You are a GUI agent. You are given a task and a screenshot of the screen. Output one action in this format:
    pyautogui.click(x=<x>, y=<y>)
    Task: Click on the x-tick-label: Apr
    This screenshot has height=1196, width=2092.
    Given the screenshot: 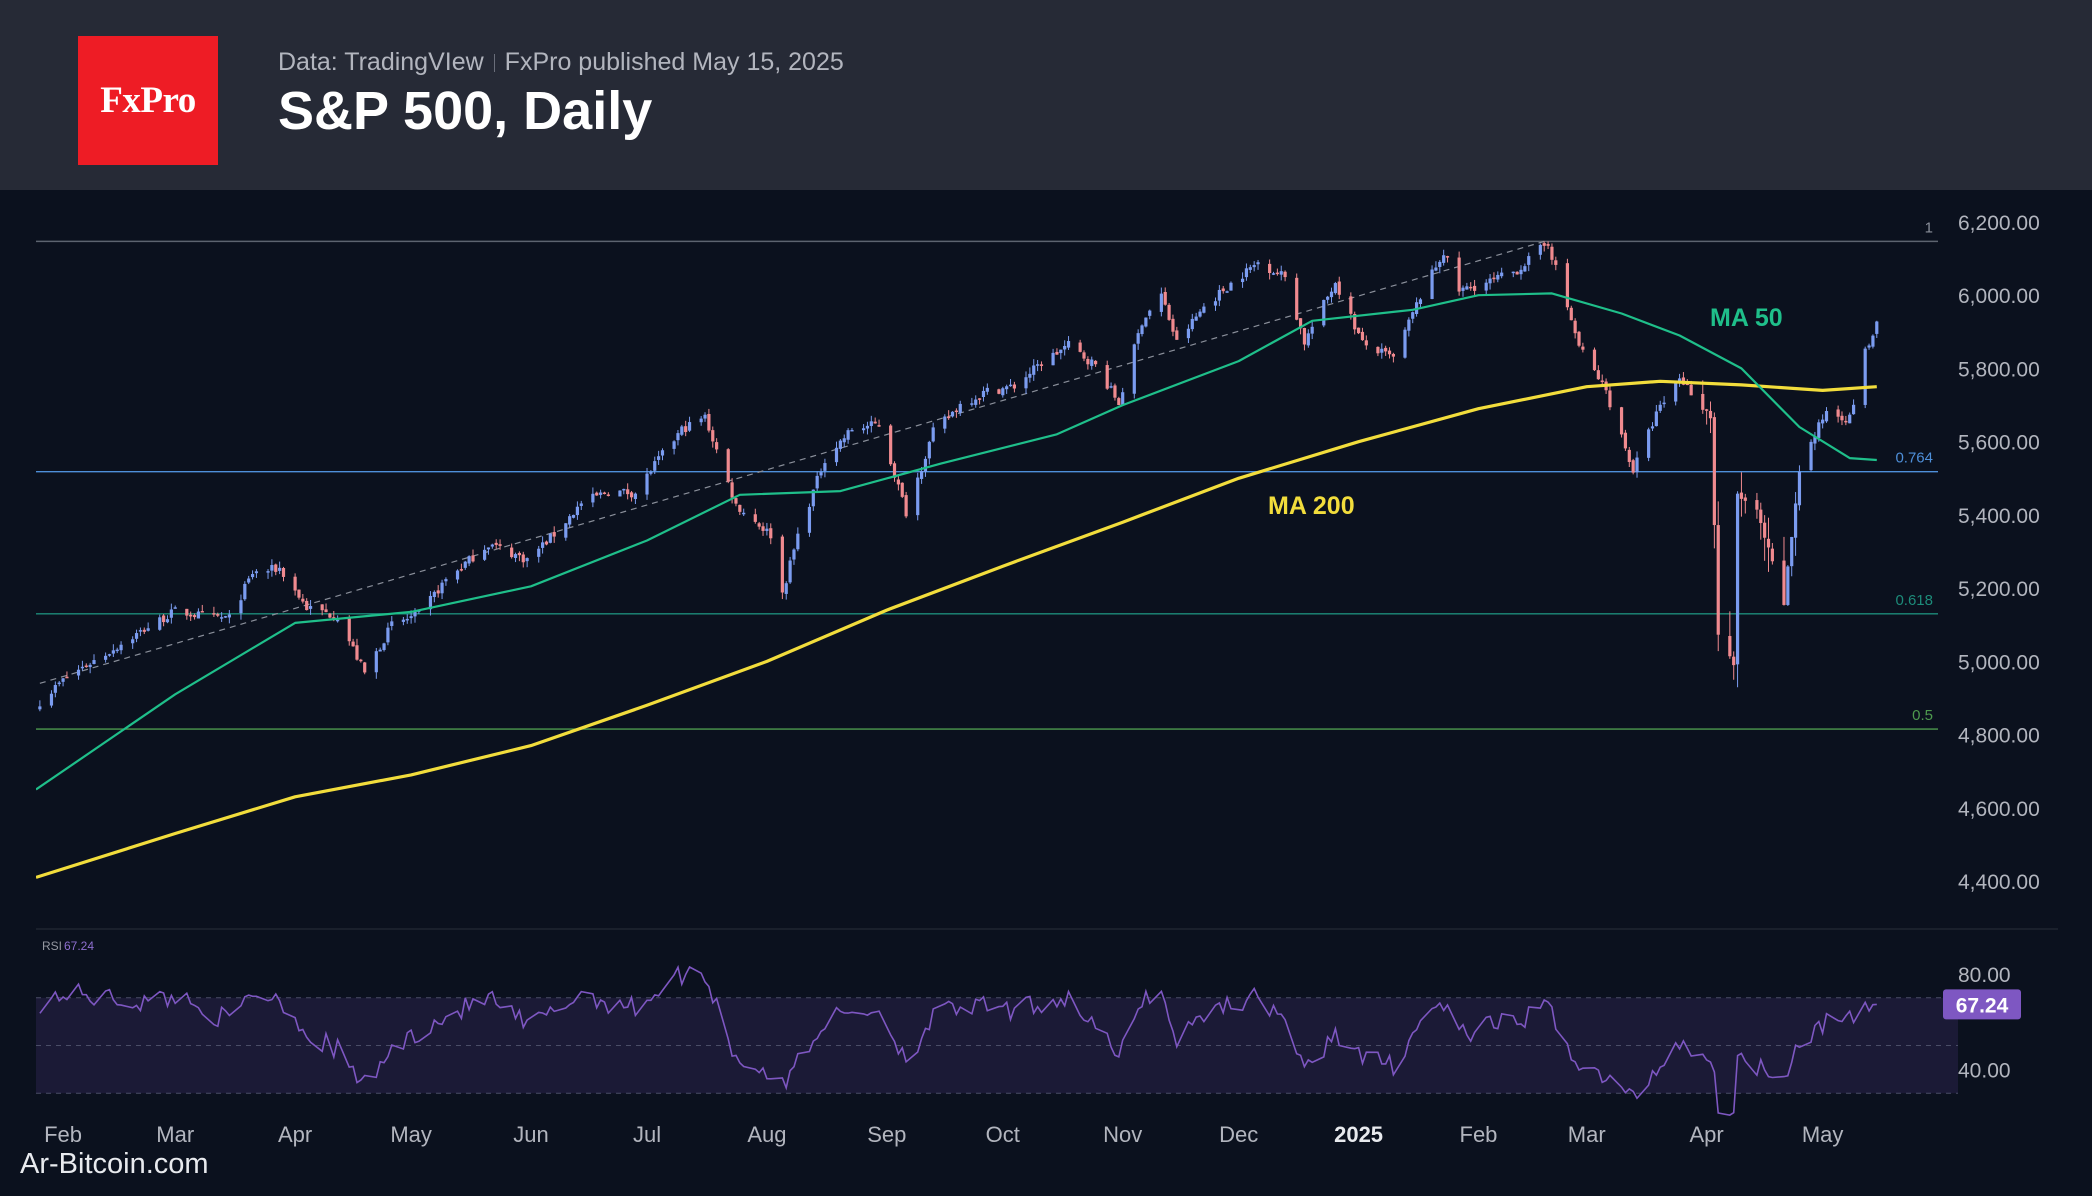 What is the action you would take?
    pyautogui.click(x=1707, y=1134)
    